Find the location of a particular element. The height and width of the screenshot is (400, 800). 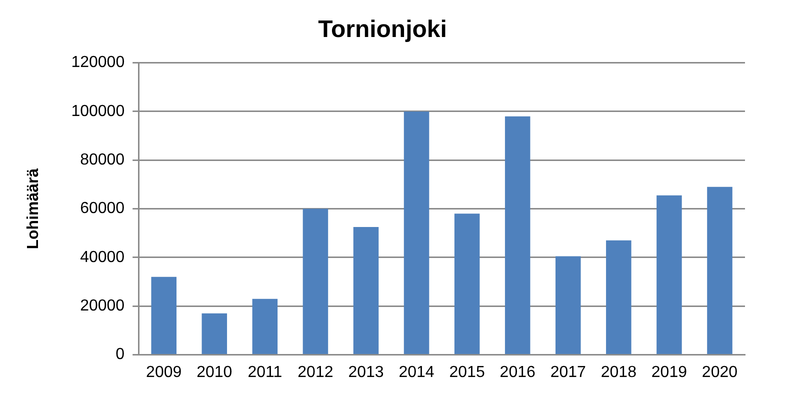

x-tick-label: 2019 is located at coordinates (669, 372).